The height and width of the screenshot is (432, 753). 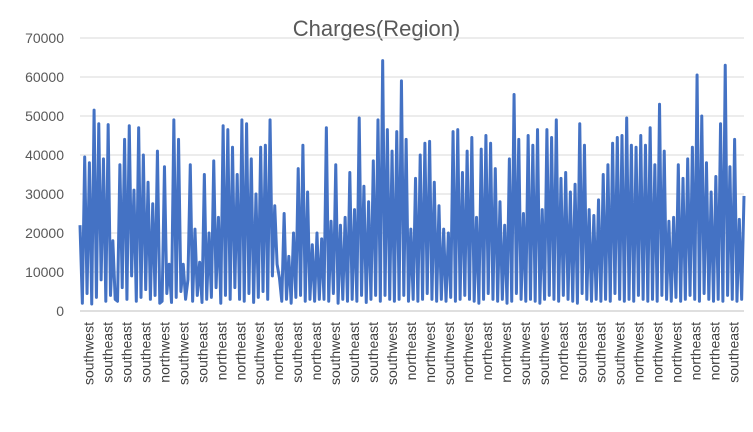 I want to click on y-tick-label: 70000, so click(x=44, y=38).